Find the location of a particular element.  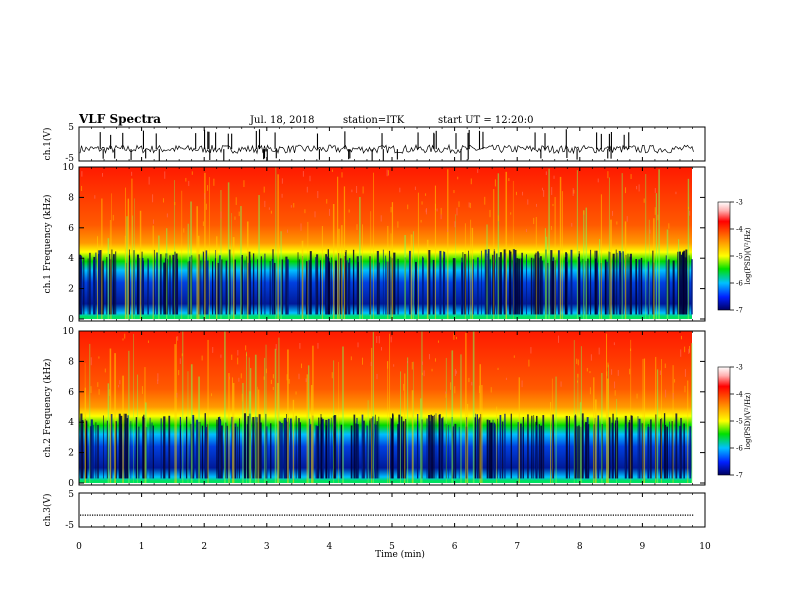

colorbar-tick-label: -4 is located at coordinates (739, 230).